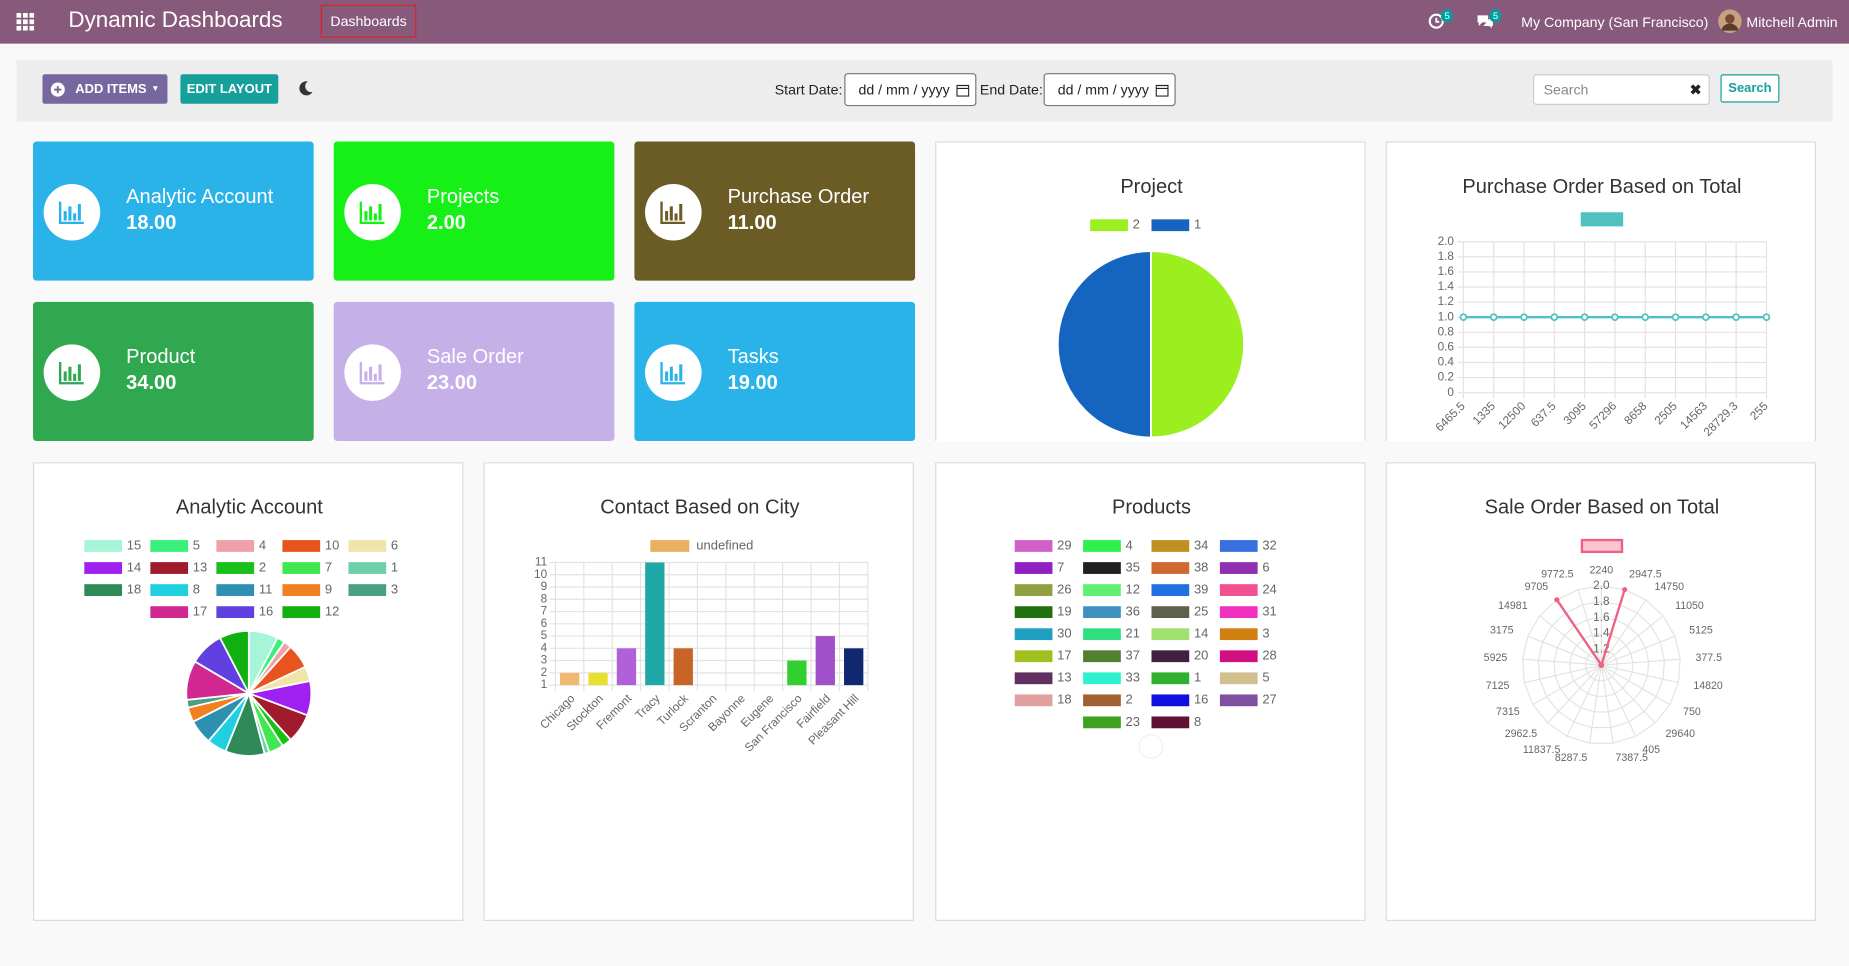 This screenshot has width=1849, height=966. What do you see at coordinates (910, 90) in the screenshot?
I see `start-date-input: dd / mm / yyyy` at bounding box center [910, 90].